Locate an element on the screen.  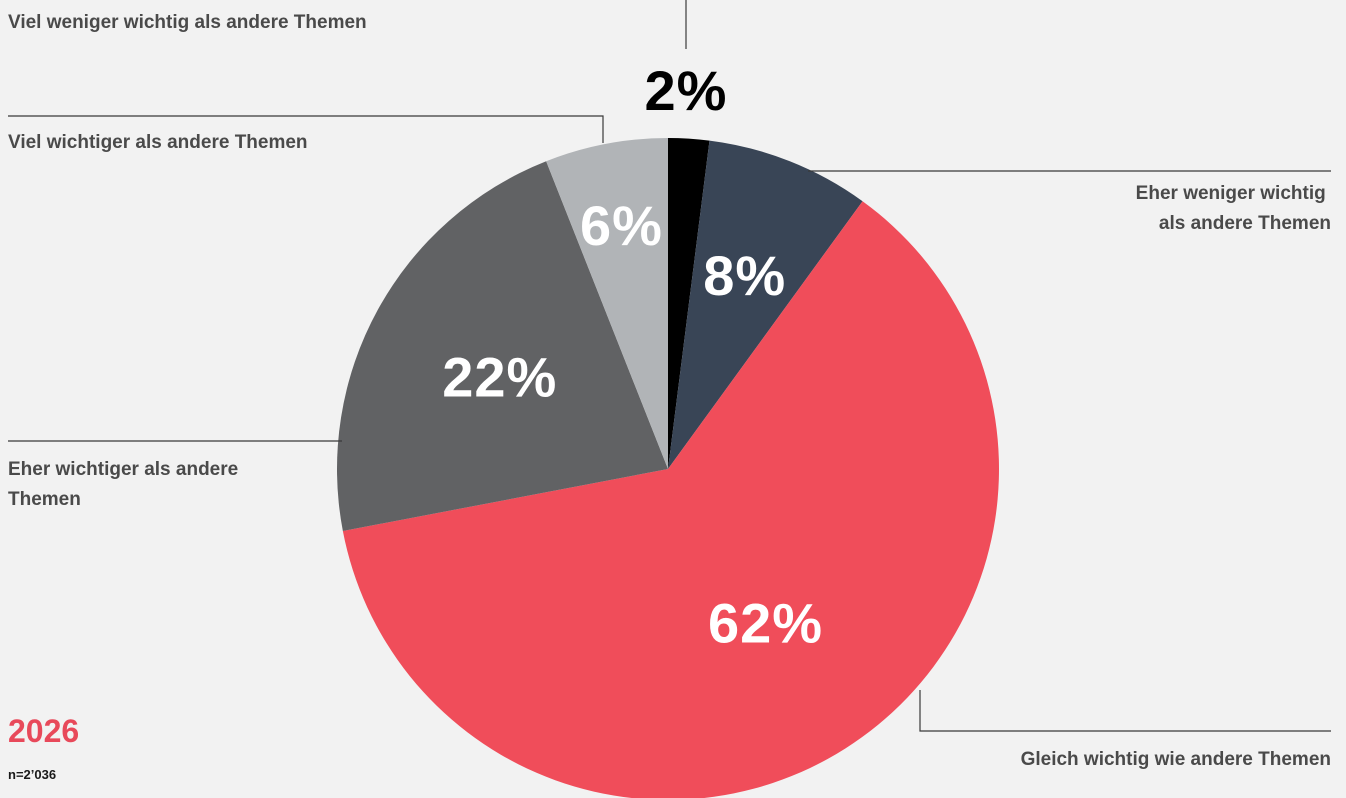
leader-line-eher-weniger is located at coordinates (306, 129).